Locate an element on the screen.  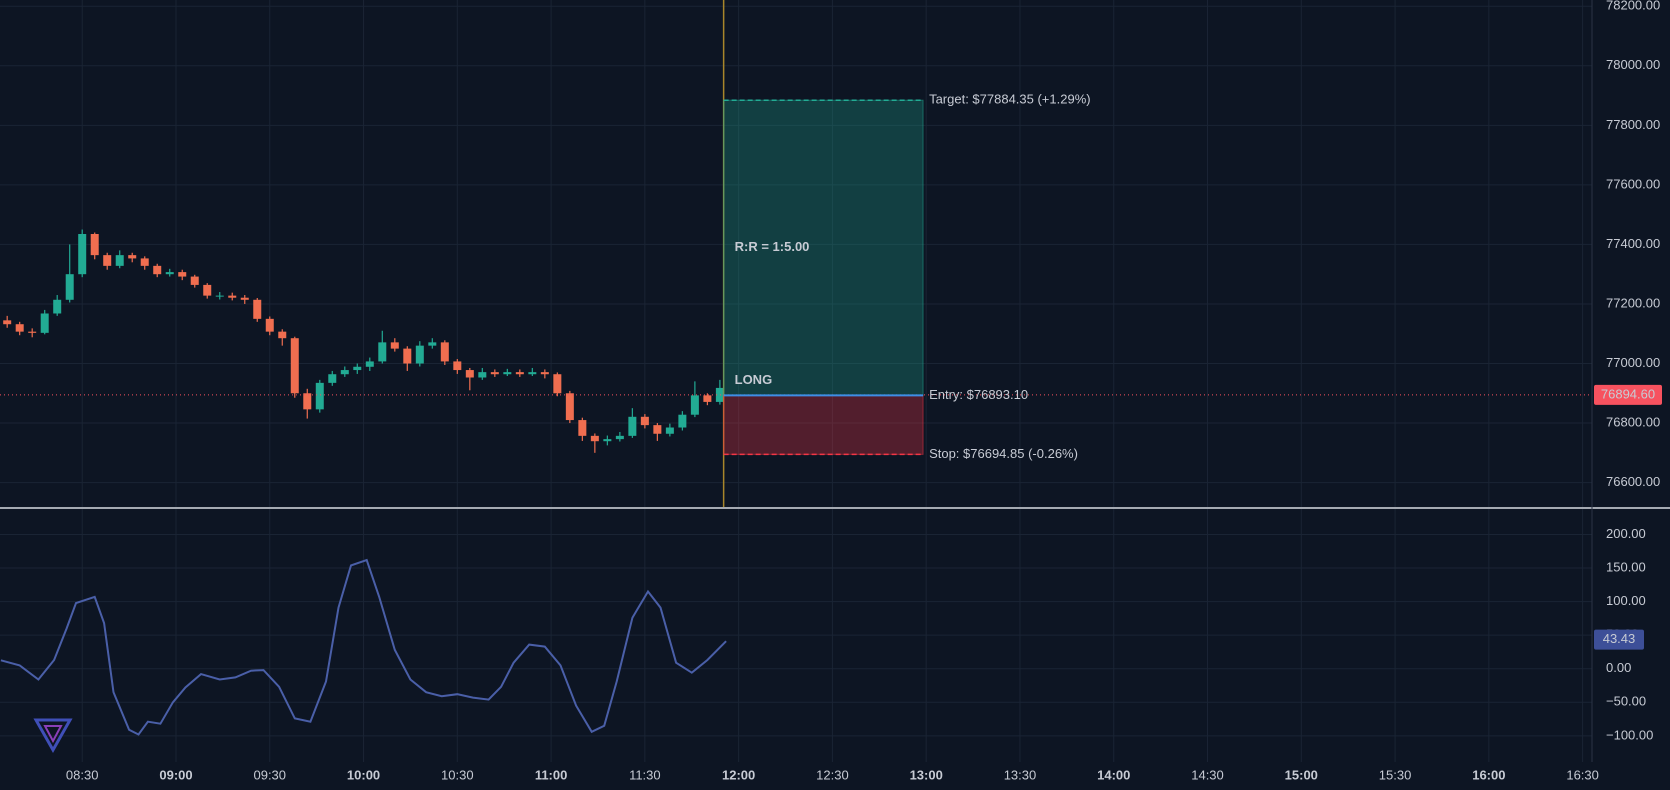
last-value-box is located at coordinates (1619, 639).